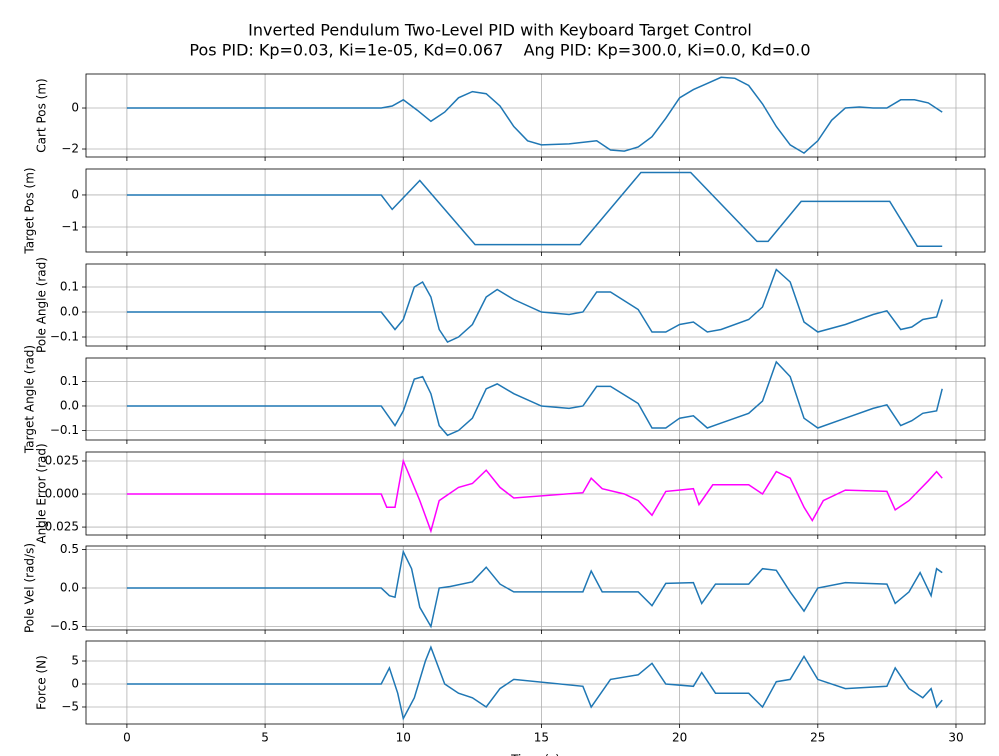 Image resolution: width=999 pixels, height=756 pixels. Describe the element at coordinates (30, 210) in the screenshot. I see `y-axis-label: Target Pos (m)` at that location.